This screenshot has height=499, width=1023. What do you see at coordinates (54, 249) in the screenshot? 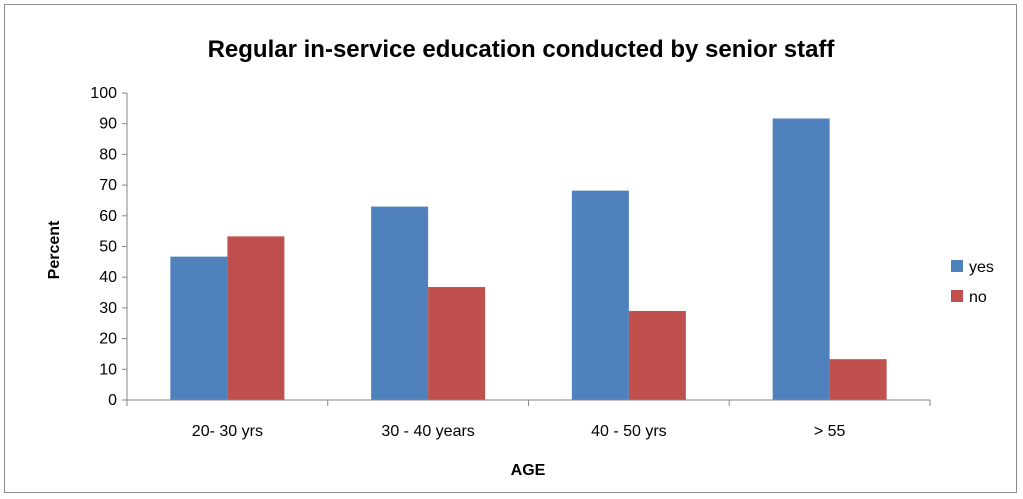
I see `y-axis-title: Percent` at bounding box center [54, 249].